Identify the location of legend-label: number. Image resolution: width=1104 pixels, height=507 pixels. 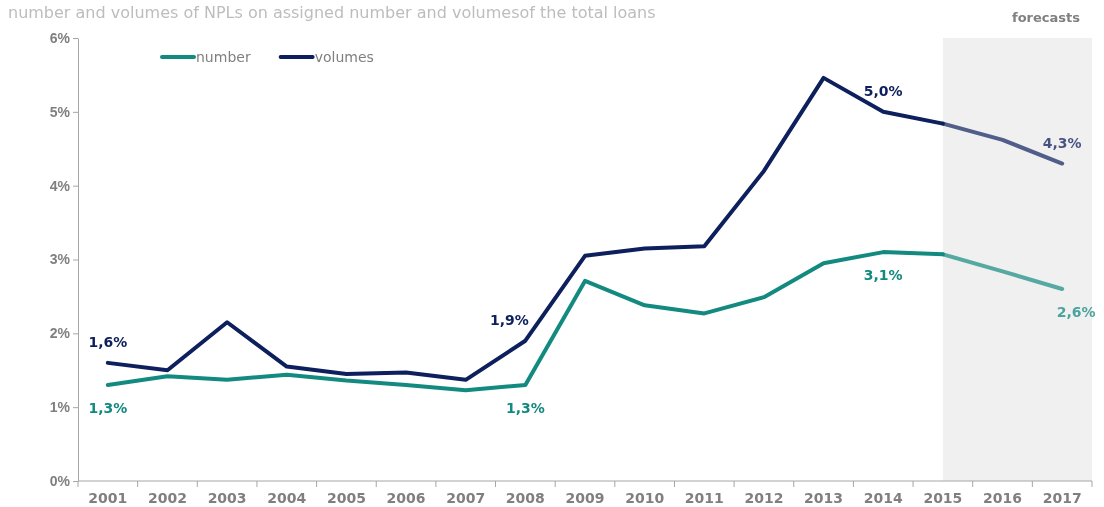
(223, 57).